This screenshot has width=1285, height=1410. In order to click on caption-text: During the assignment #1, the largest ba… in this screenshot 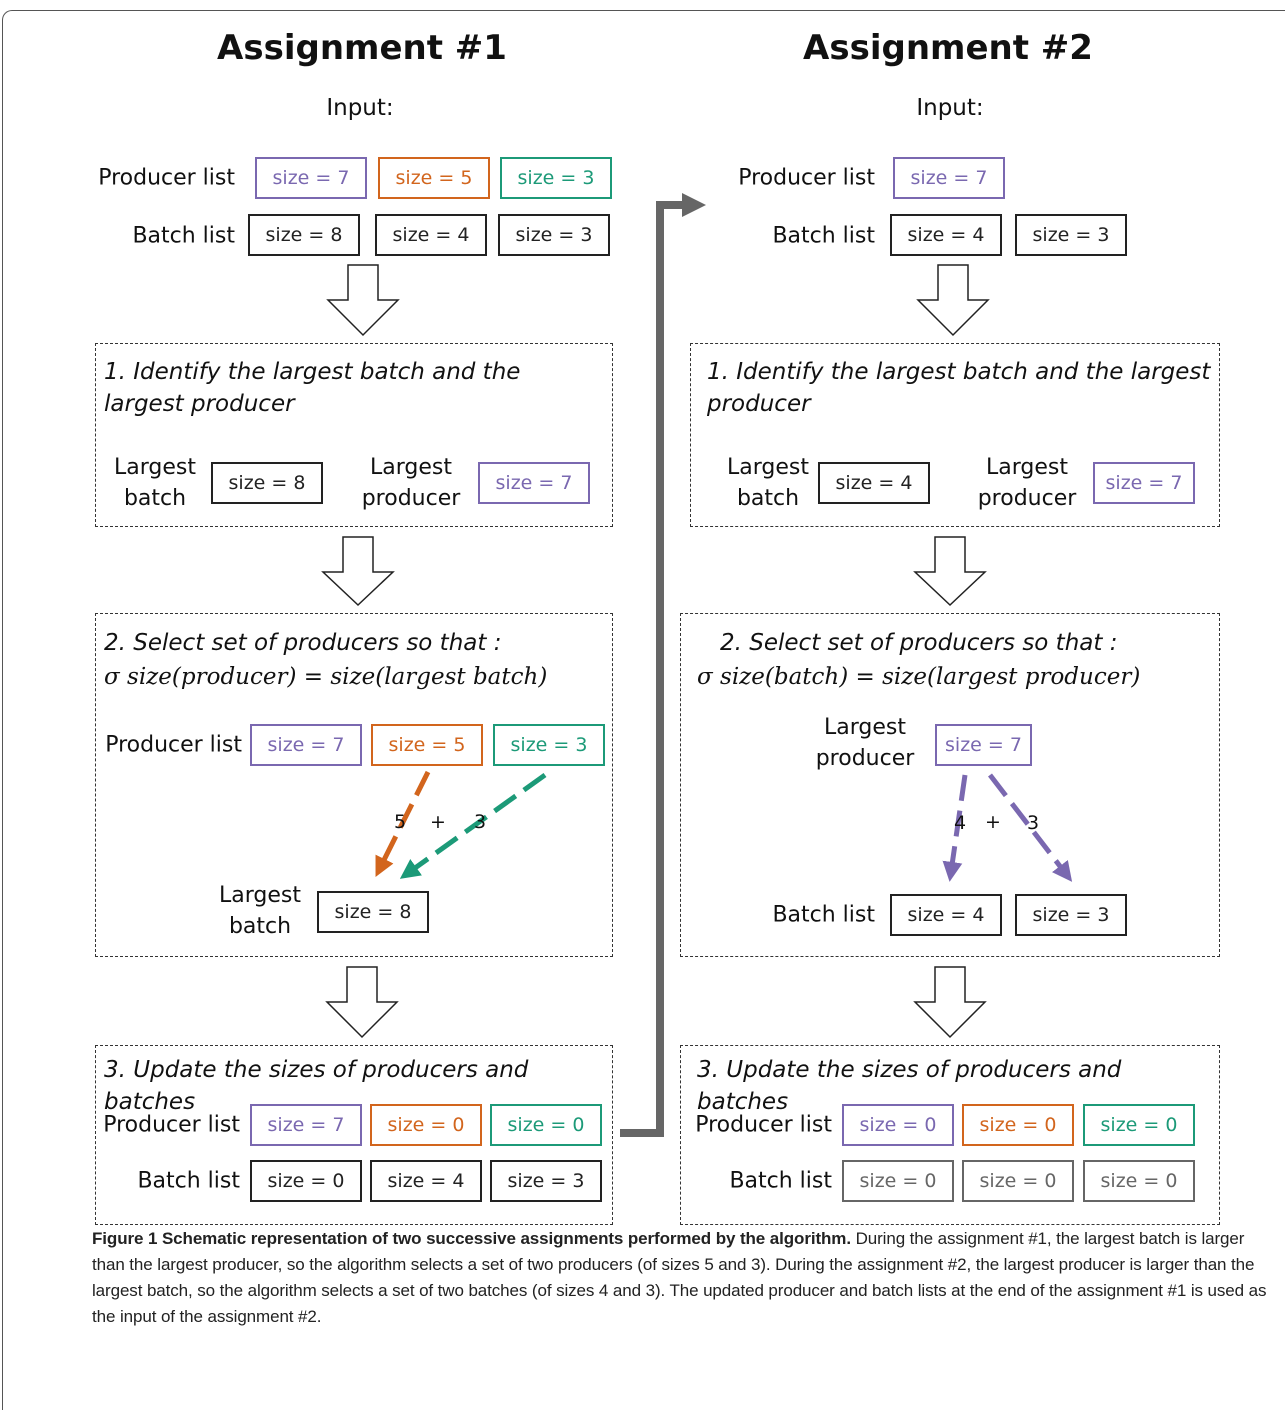, I will do `click(679, 1277)`.